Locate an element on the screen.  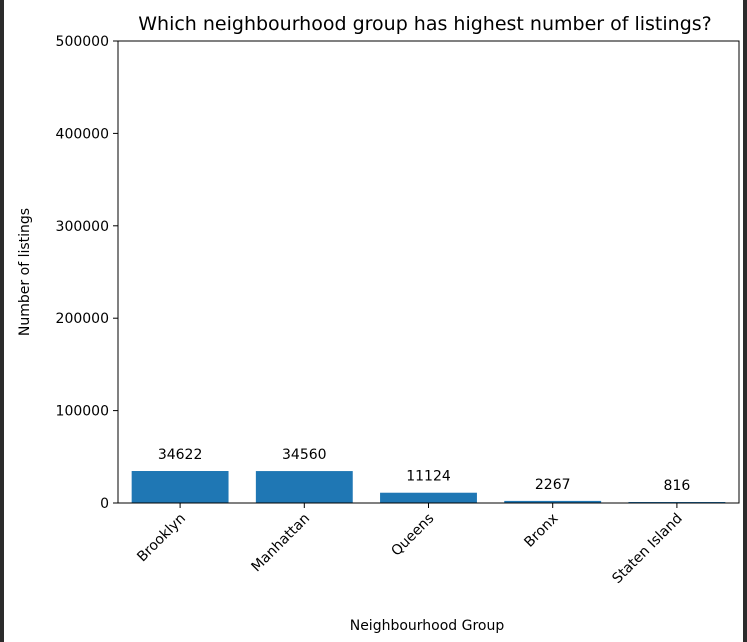
y-tick-label-0: 0 is located at coordinates (104, 504).